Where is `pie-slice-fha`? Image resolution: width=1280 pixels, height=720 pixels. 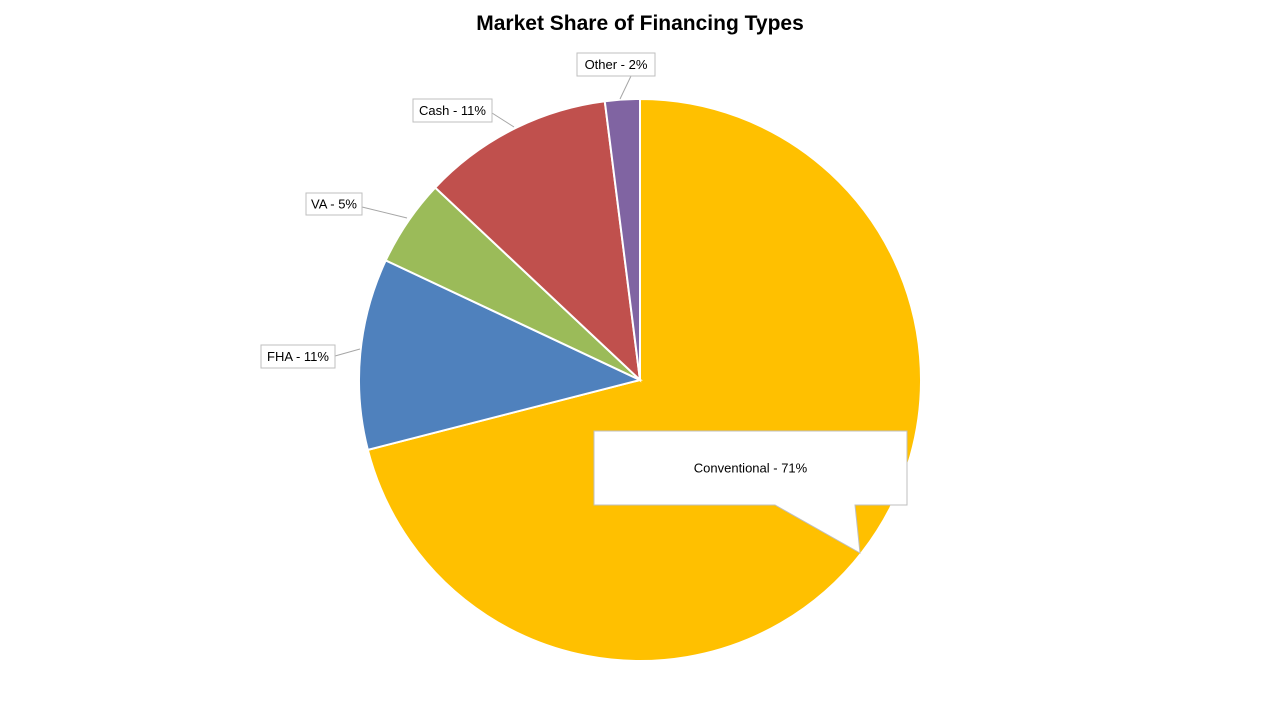 pie-slice-fha is located at coordinates (500, 355).